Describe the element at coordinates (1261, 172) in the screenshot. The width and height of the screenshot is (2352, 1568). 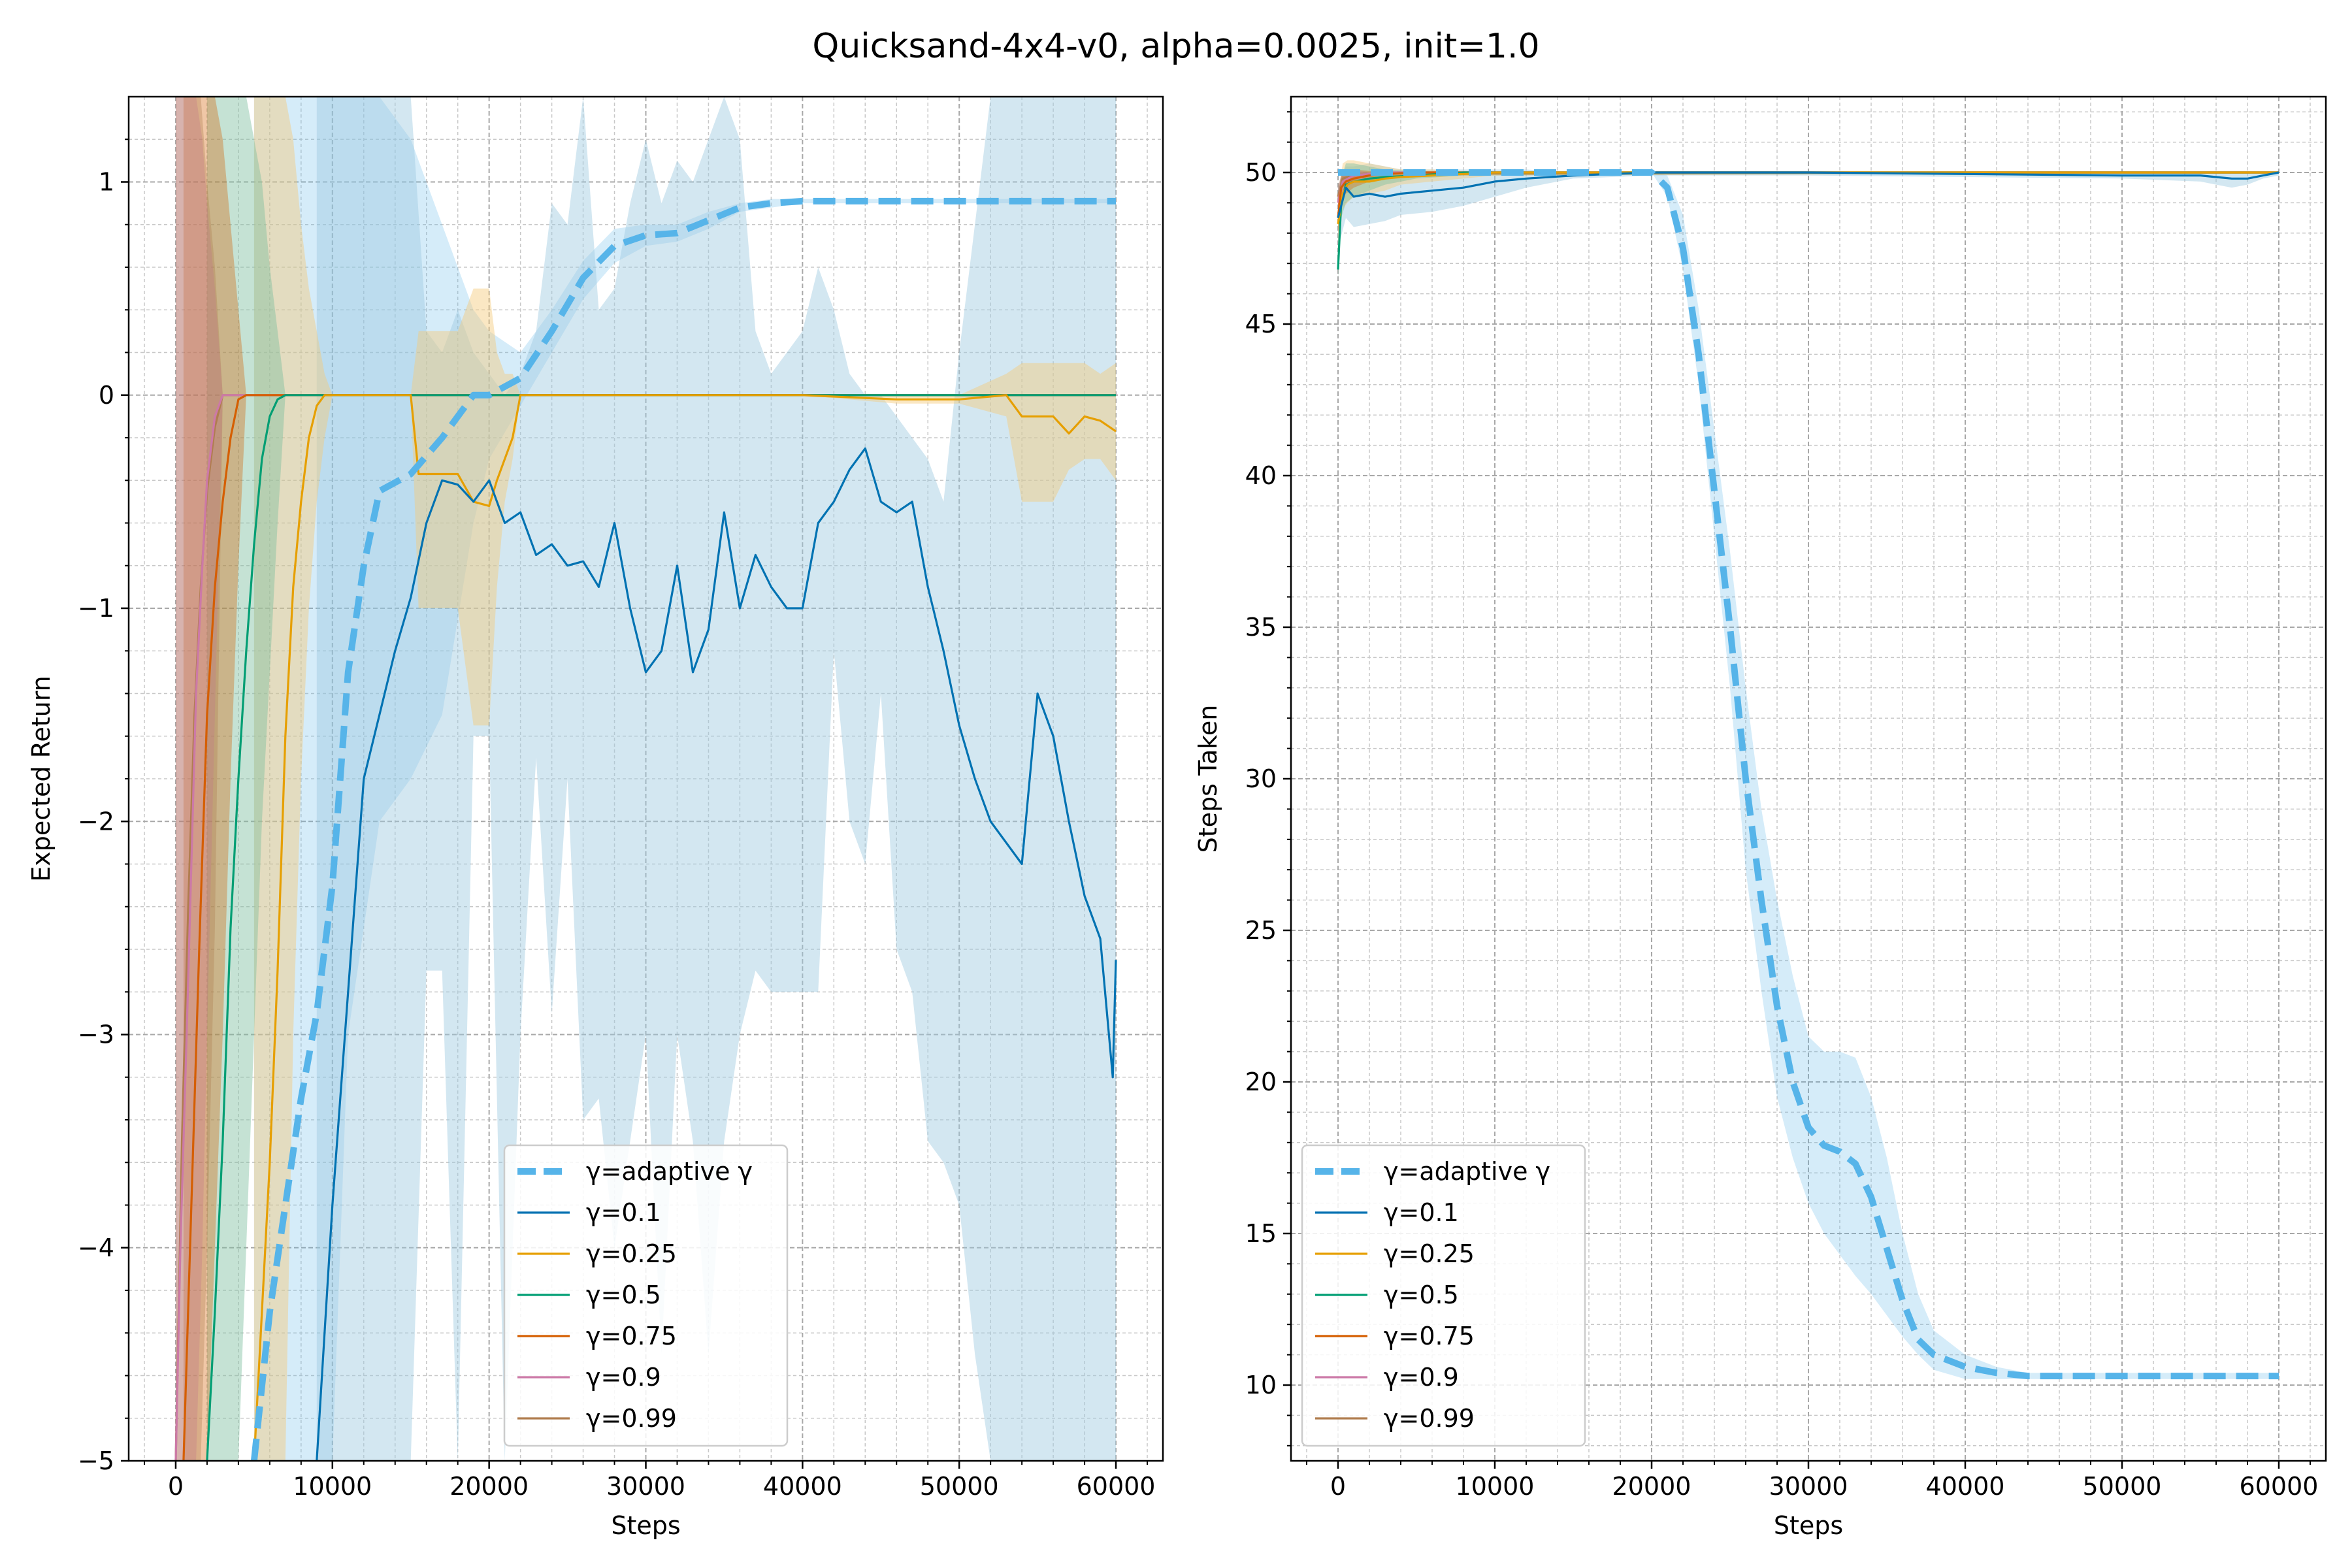
I see `y-tick-label: 50` at that location.